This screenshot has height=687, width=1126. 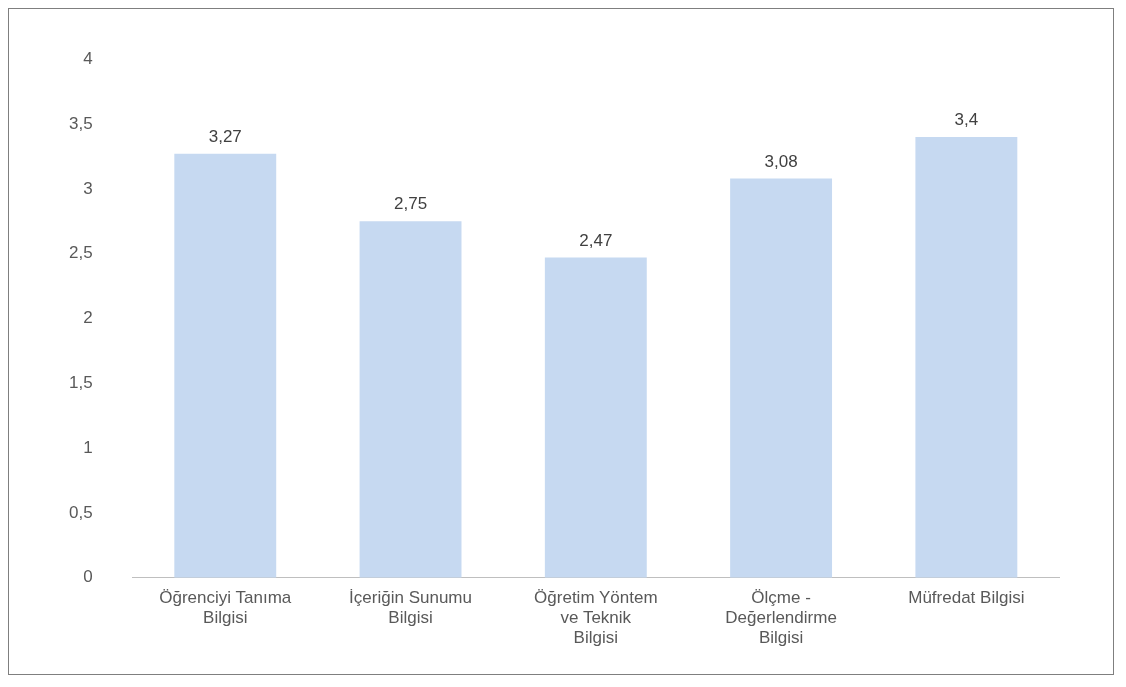 What do you see at coordinates (88, 577) in the screenshot?
I see `y-tick-label: 0` at bounding box center [88, 577].